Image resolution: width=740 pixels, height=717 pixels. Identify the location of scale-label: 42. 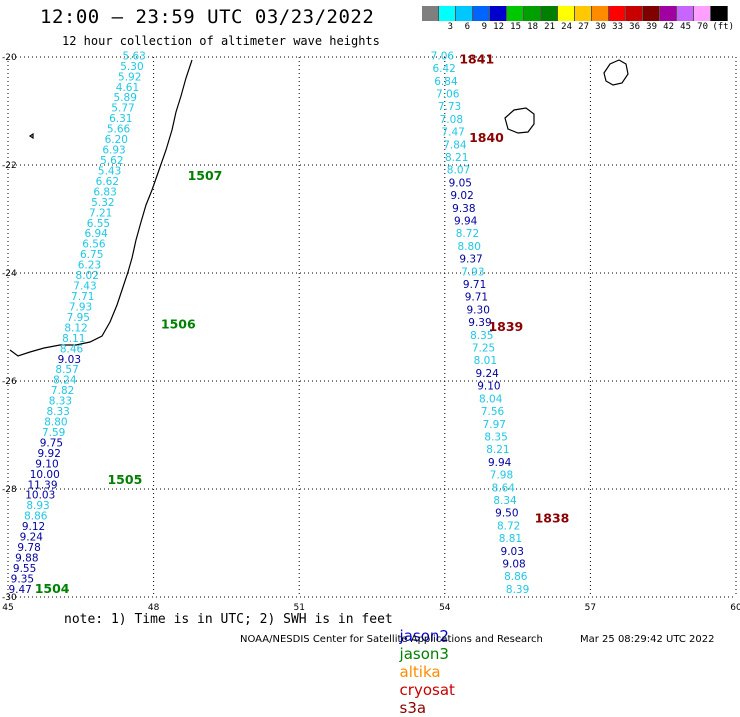
(668, 27).